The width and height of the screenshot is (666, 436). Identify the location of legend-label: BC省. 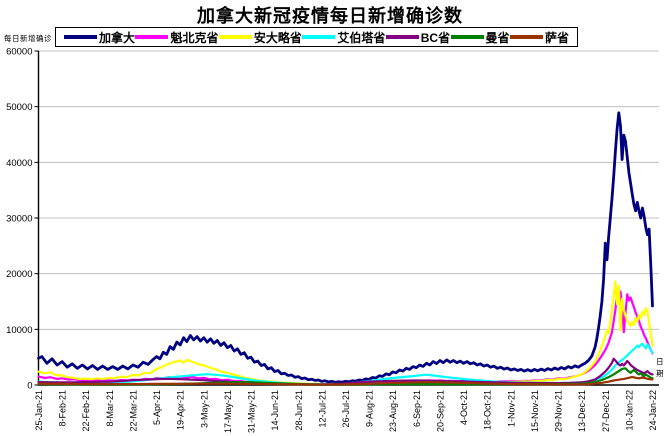
(435, 37).